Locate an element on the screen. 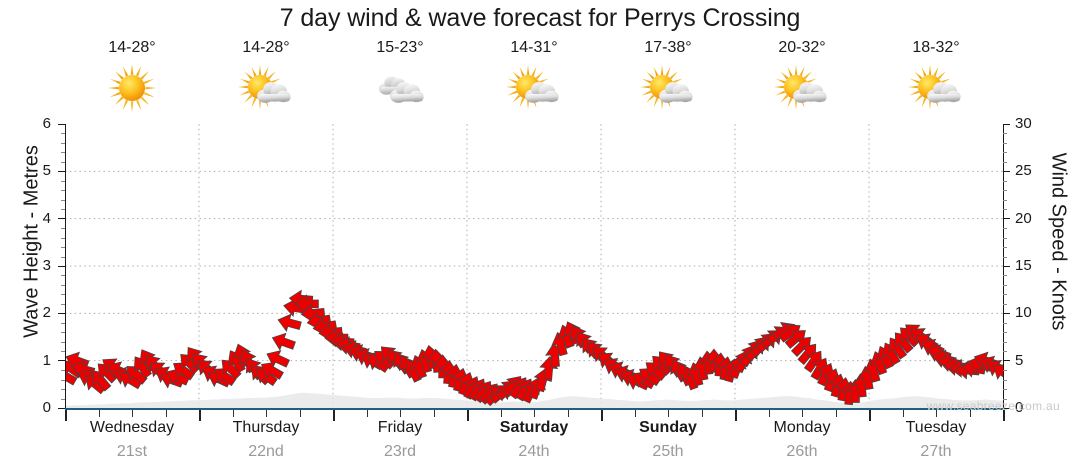 This screenshot has height=475, width=1080. day-name-label: Saturday is located at coordinates (534, 427).